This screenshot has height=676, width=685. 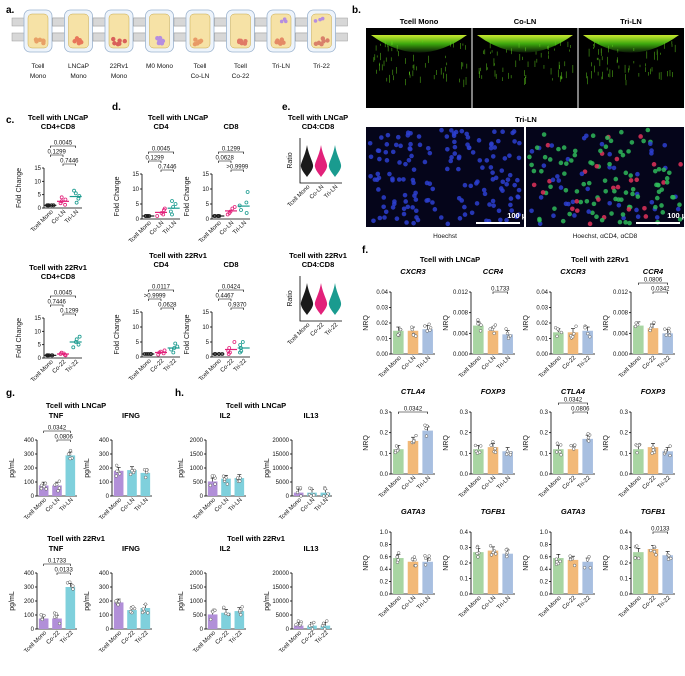 What do you see at coordinates (624, 549) in the screenshot?
I see `panel-f-chart11-tick-label: 0.3` at bounding box center [624, 549].